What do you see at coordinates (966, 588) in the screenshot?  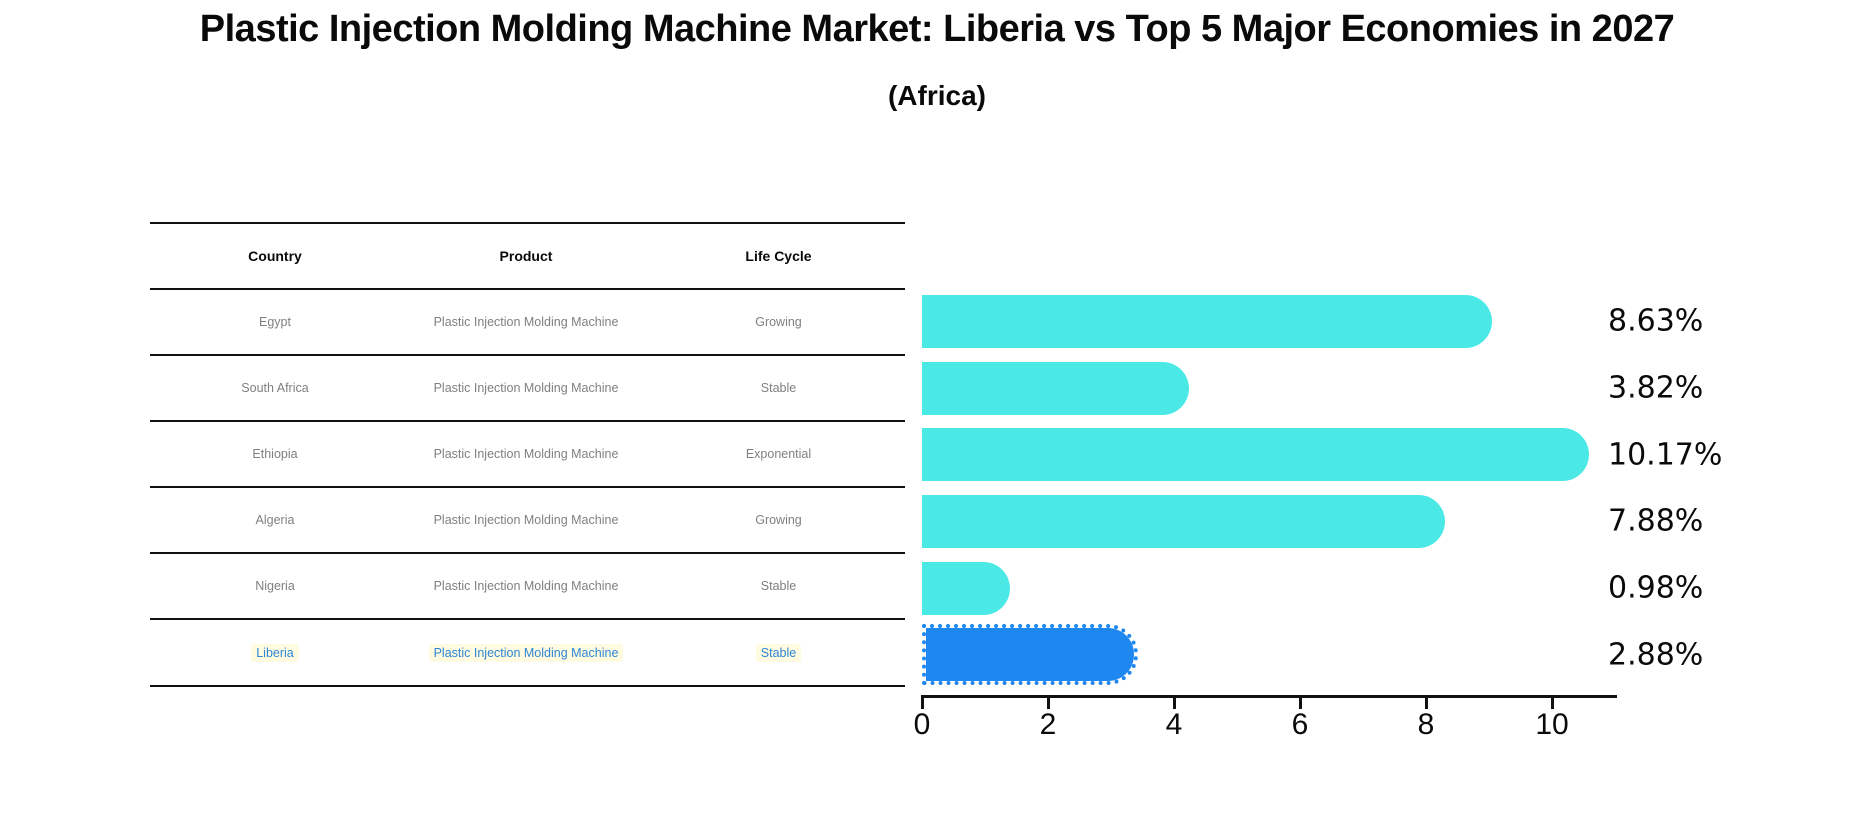 I see `bar-nigeria` at bounding box center [966, 588].